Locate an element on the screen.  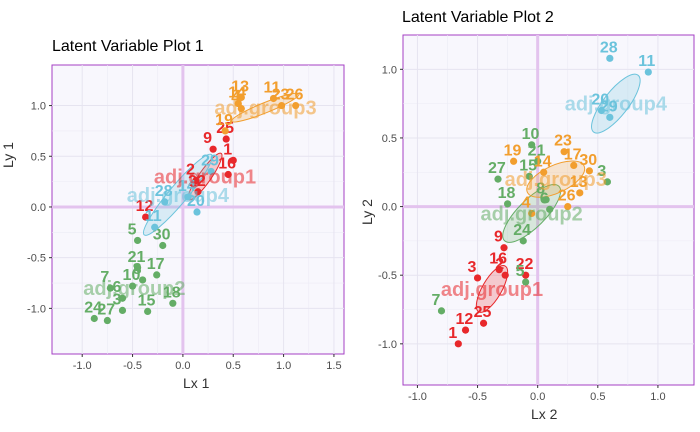
plot1-x-tick-label: 0.5 is located at coordinates (233, 366).